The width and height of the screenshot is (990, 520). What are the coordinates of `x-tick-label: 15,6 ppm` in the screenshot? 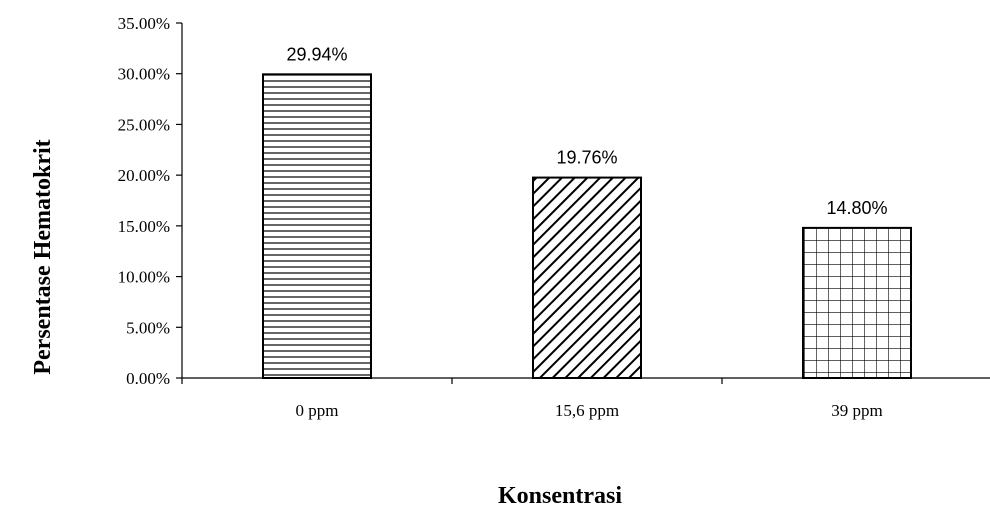 It's located at (587, 410).